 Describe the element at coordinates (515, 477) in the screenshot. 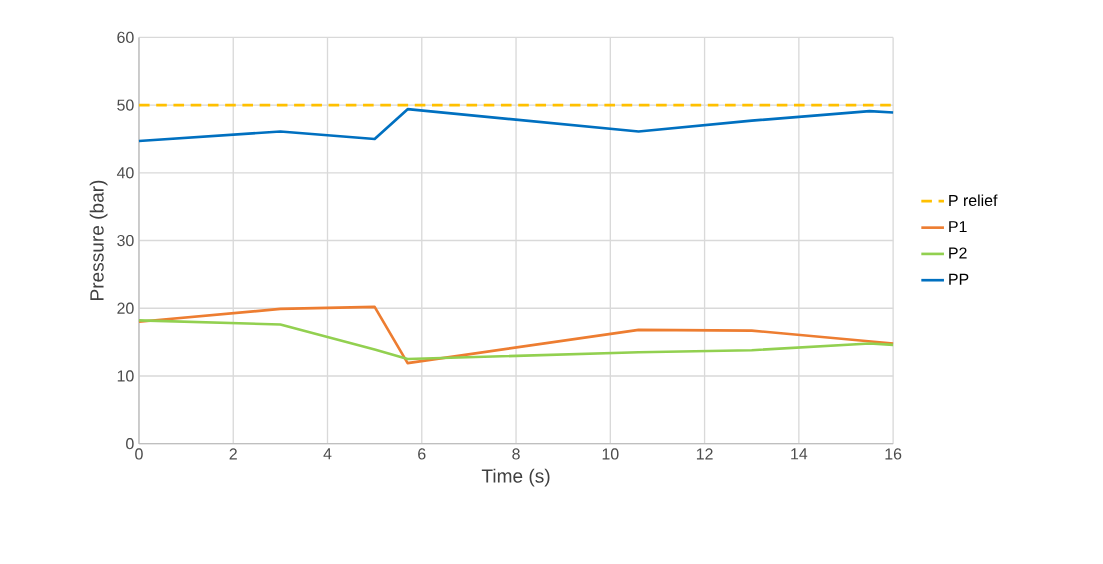

I see `x-axis-title: Time (s)` at that location.